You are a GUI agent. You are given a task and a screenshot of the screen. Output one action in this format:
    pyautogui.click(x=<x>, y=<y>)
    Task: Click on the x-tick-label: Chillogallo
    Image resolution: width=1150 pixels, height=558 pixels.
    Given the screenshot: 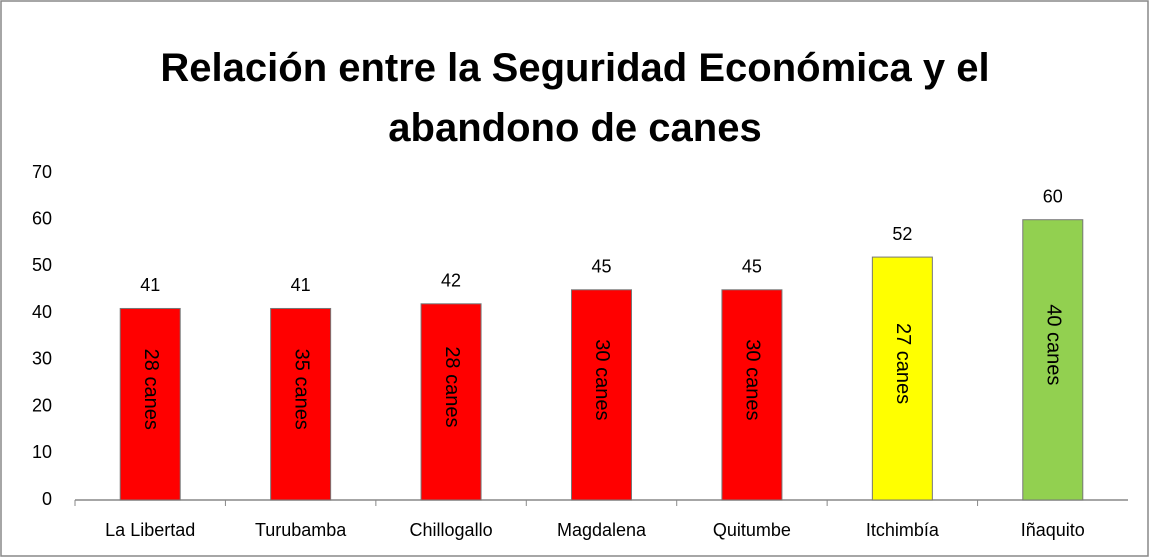 What is the action you would take?
    pyautogui.click(x=451, y=530)
    